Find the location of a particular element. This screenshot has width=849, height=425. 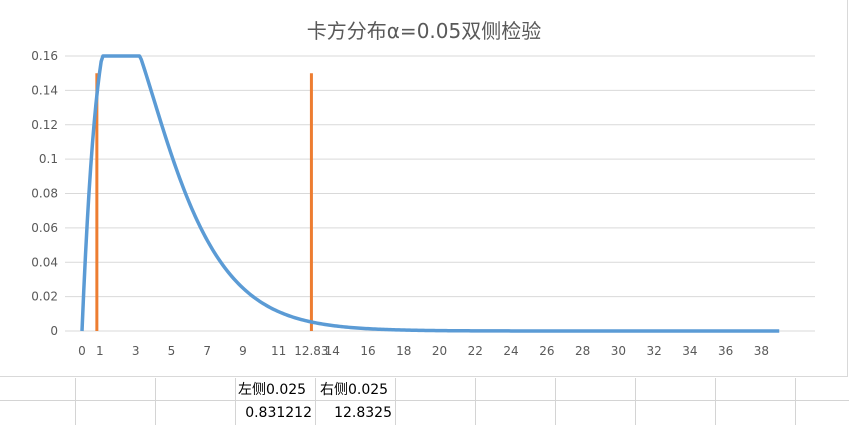

x-tick-label: 22 is located at coordinates (475, 351).